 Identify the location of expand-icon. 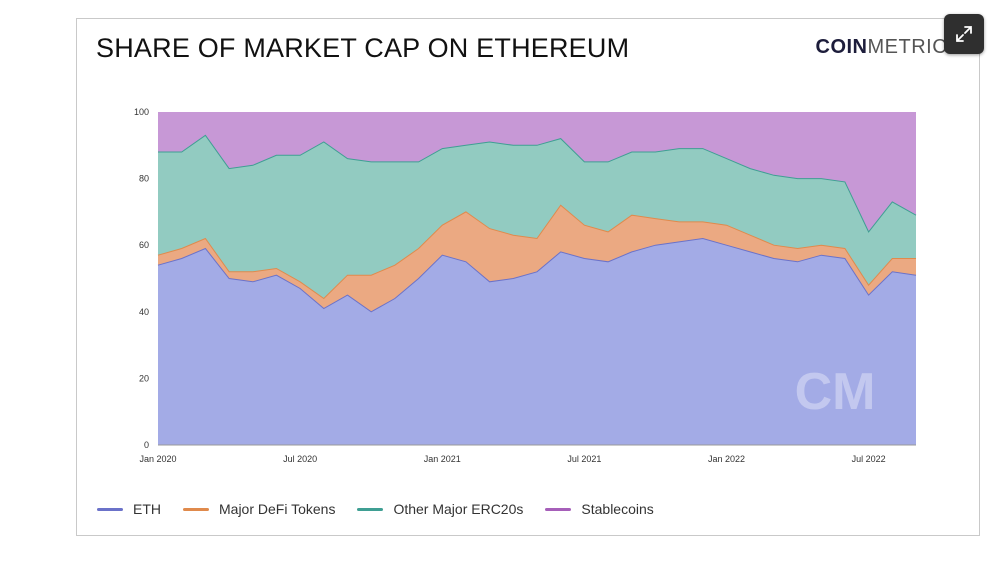
(964, 34).